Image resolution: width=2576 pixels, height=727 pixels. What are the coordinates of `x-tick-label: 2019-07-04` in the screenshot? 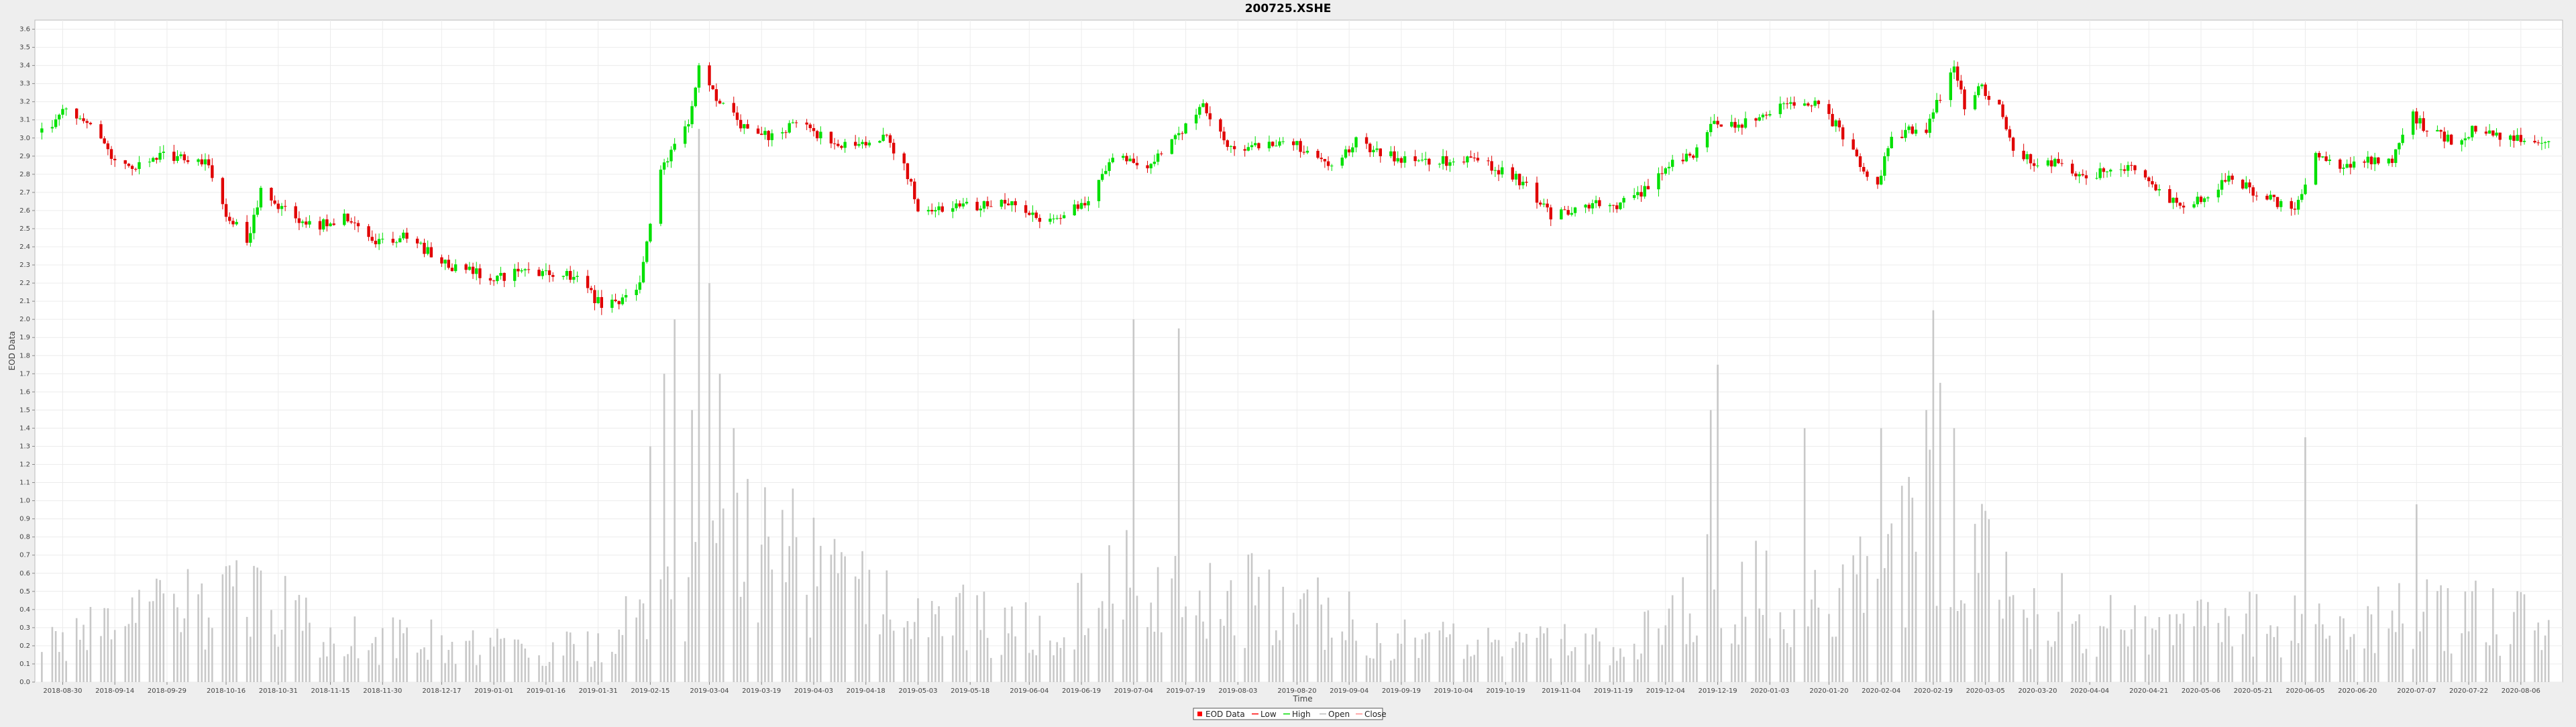 It's located at (1133, 691).